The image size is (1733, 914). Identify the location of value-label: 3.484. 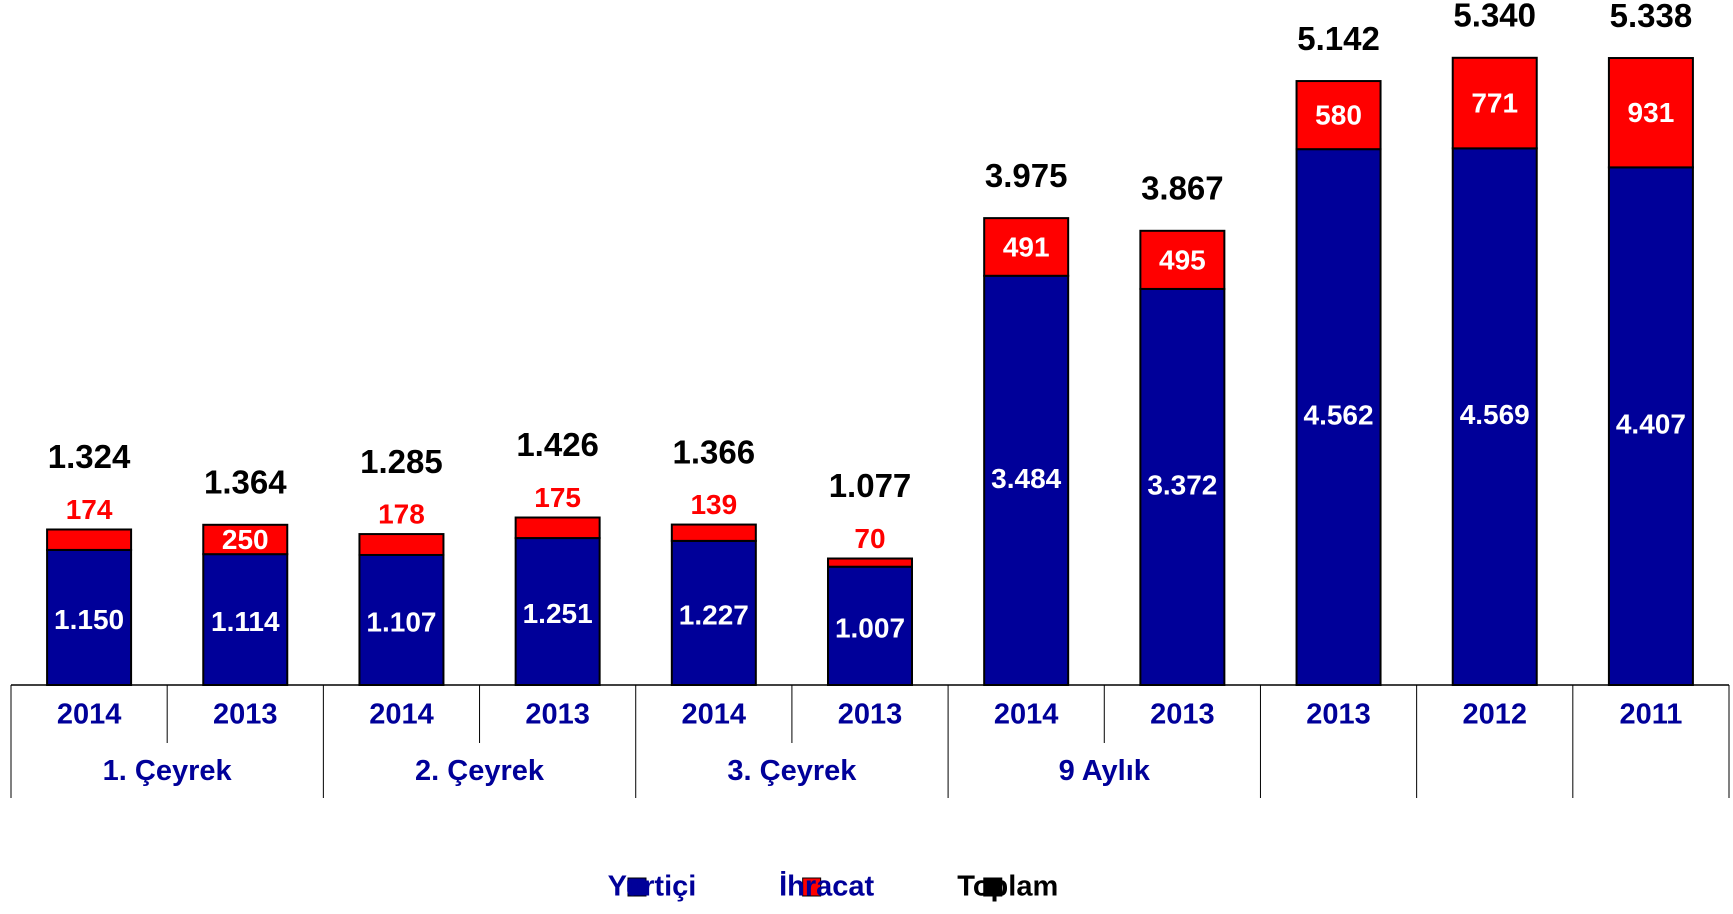
(1026, 478).